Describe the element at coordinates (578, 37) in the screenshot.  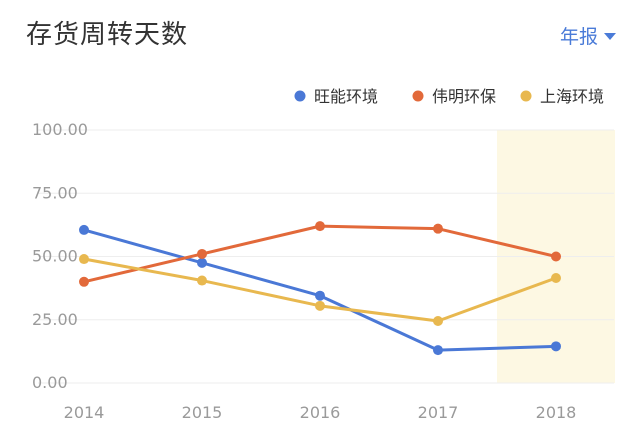
I see `period-label: 年报` at that location.